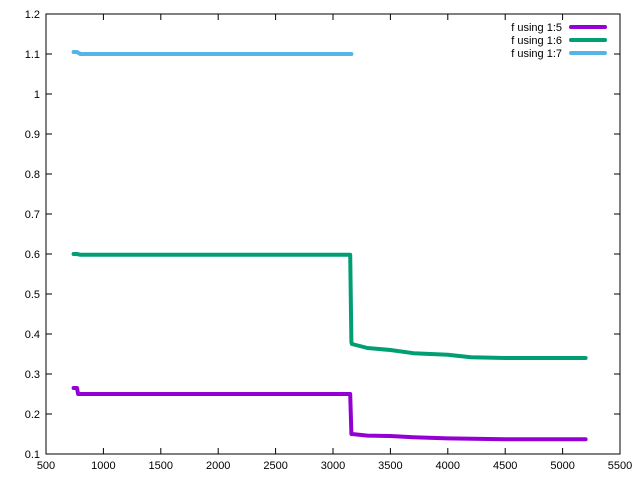 This screenshot has height=480, width=640. I want to click on y-tick-label: 0.7, so click(32, 215).